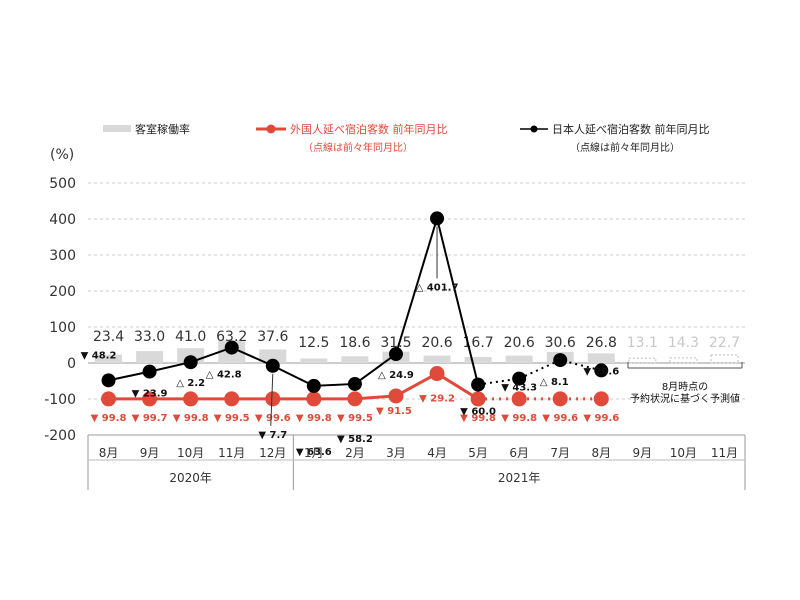  Describe the element at coordinates (395, 343) in the screenshot. I see `occupancy-value-label: 31.5` at that location.